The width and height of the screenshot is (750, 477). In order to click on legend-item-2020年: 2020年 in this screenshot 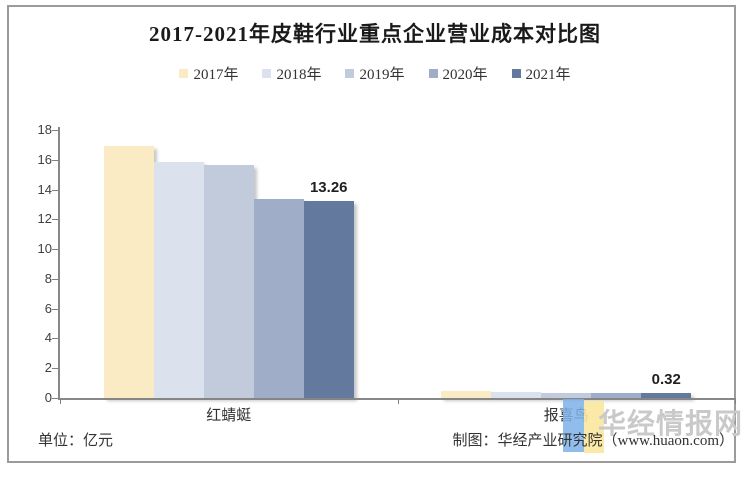, I will do `click(458, 73)`.